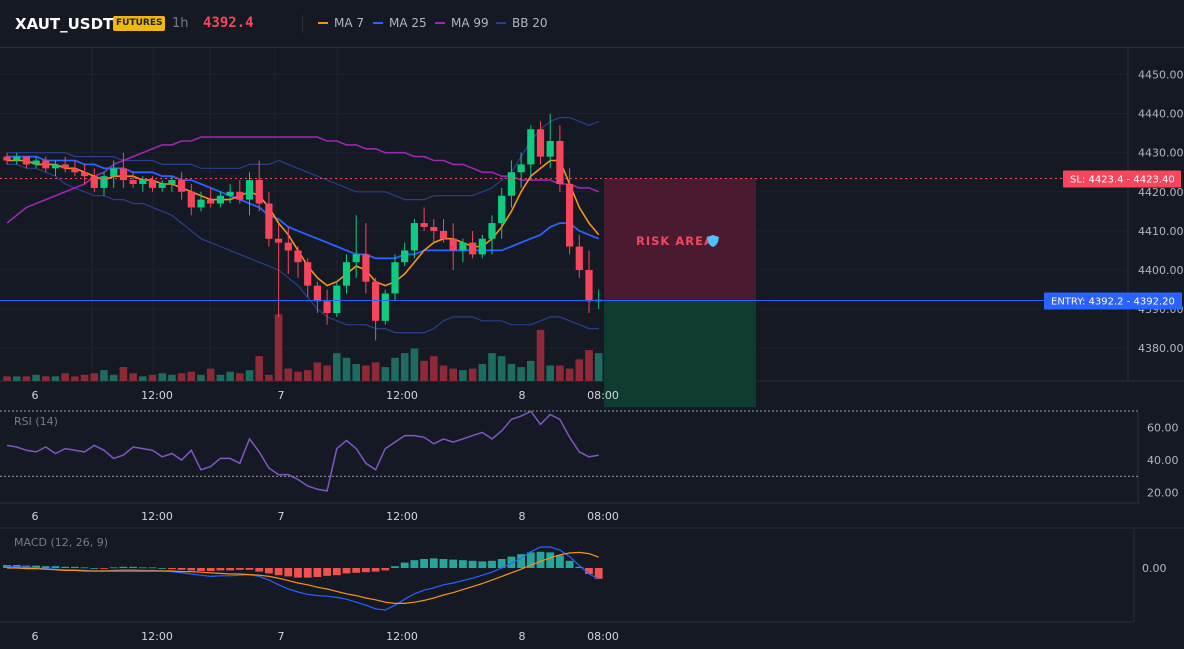 The image size is (1184, 649). I want to click on legend-ma7: MA 7, so click(341, 23).